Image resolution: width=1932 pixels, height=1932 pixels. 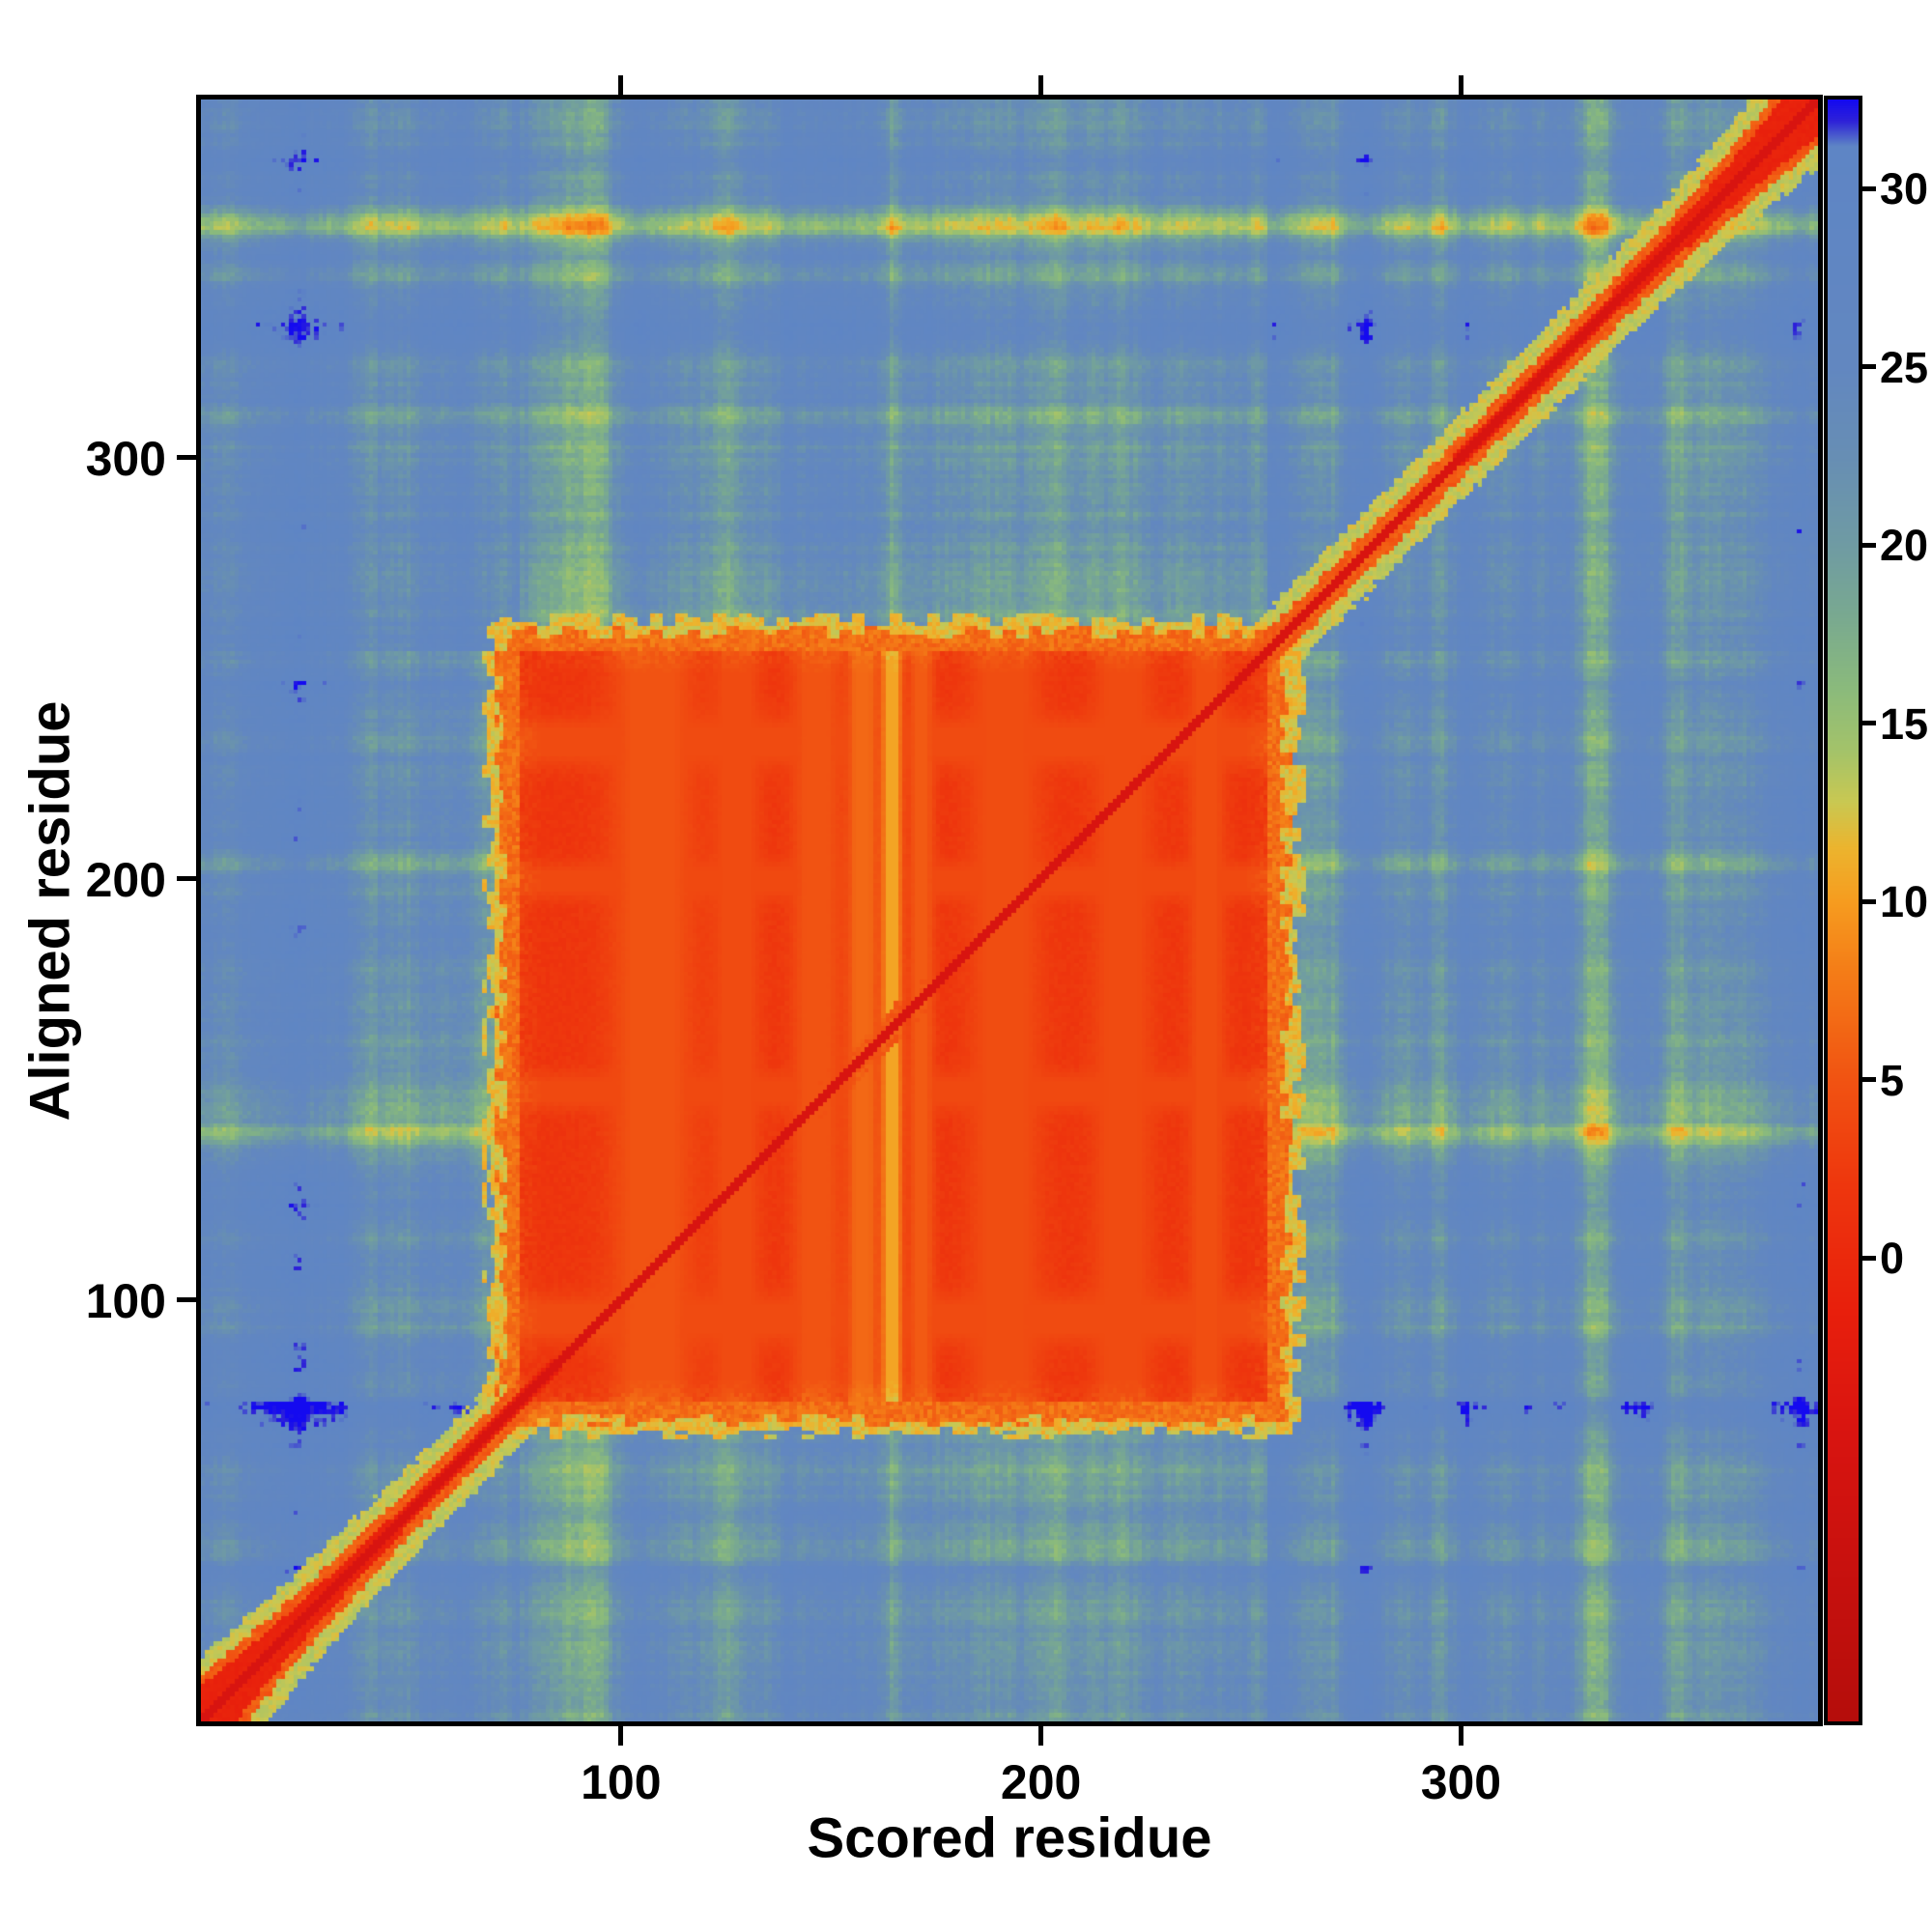 I want to click on colorbar-canvas, so click(x=1843, y=910).